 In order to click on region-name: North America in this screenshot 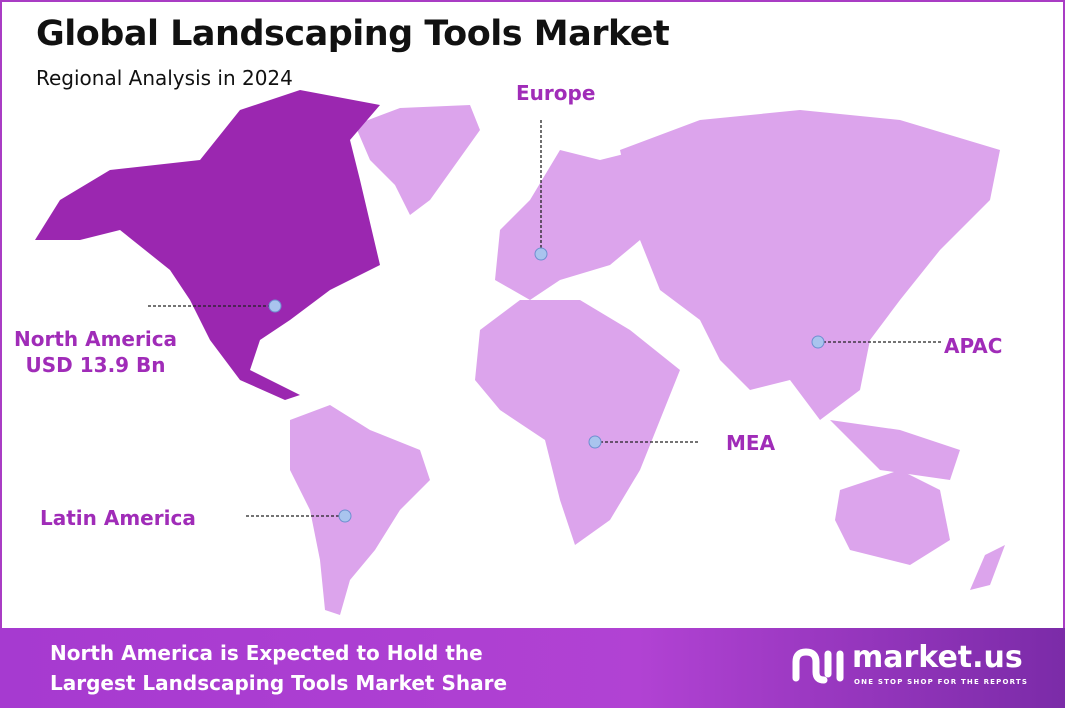, I will do `click(96, 339)`.